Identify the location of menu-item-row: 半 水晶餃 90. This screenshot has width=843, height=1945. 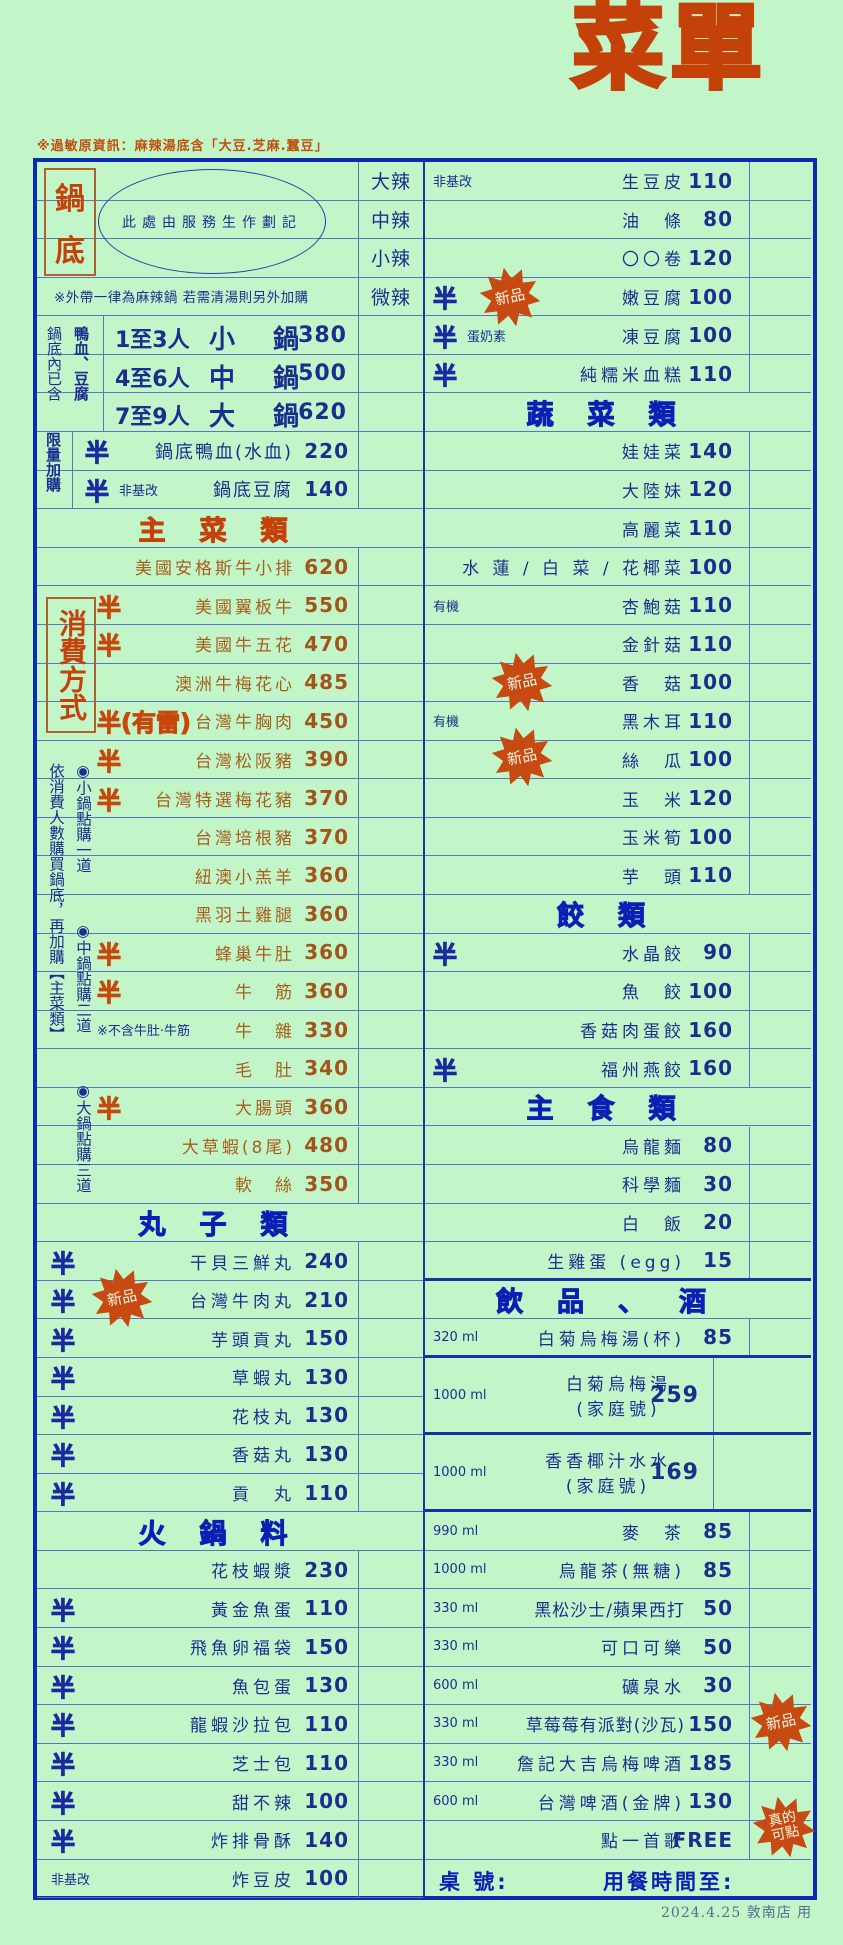
(618, 953).